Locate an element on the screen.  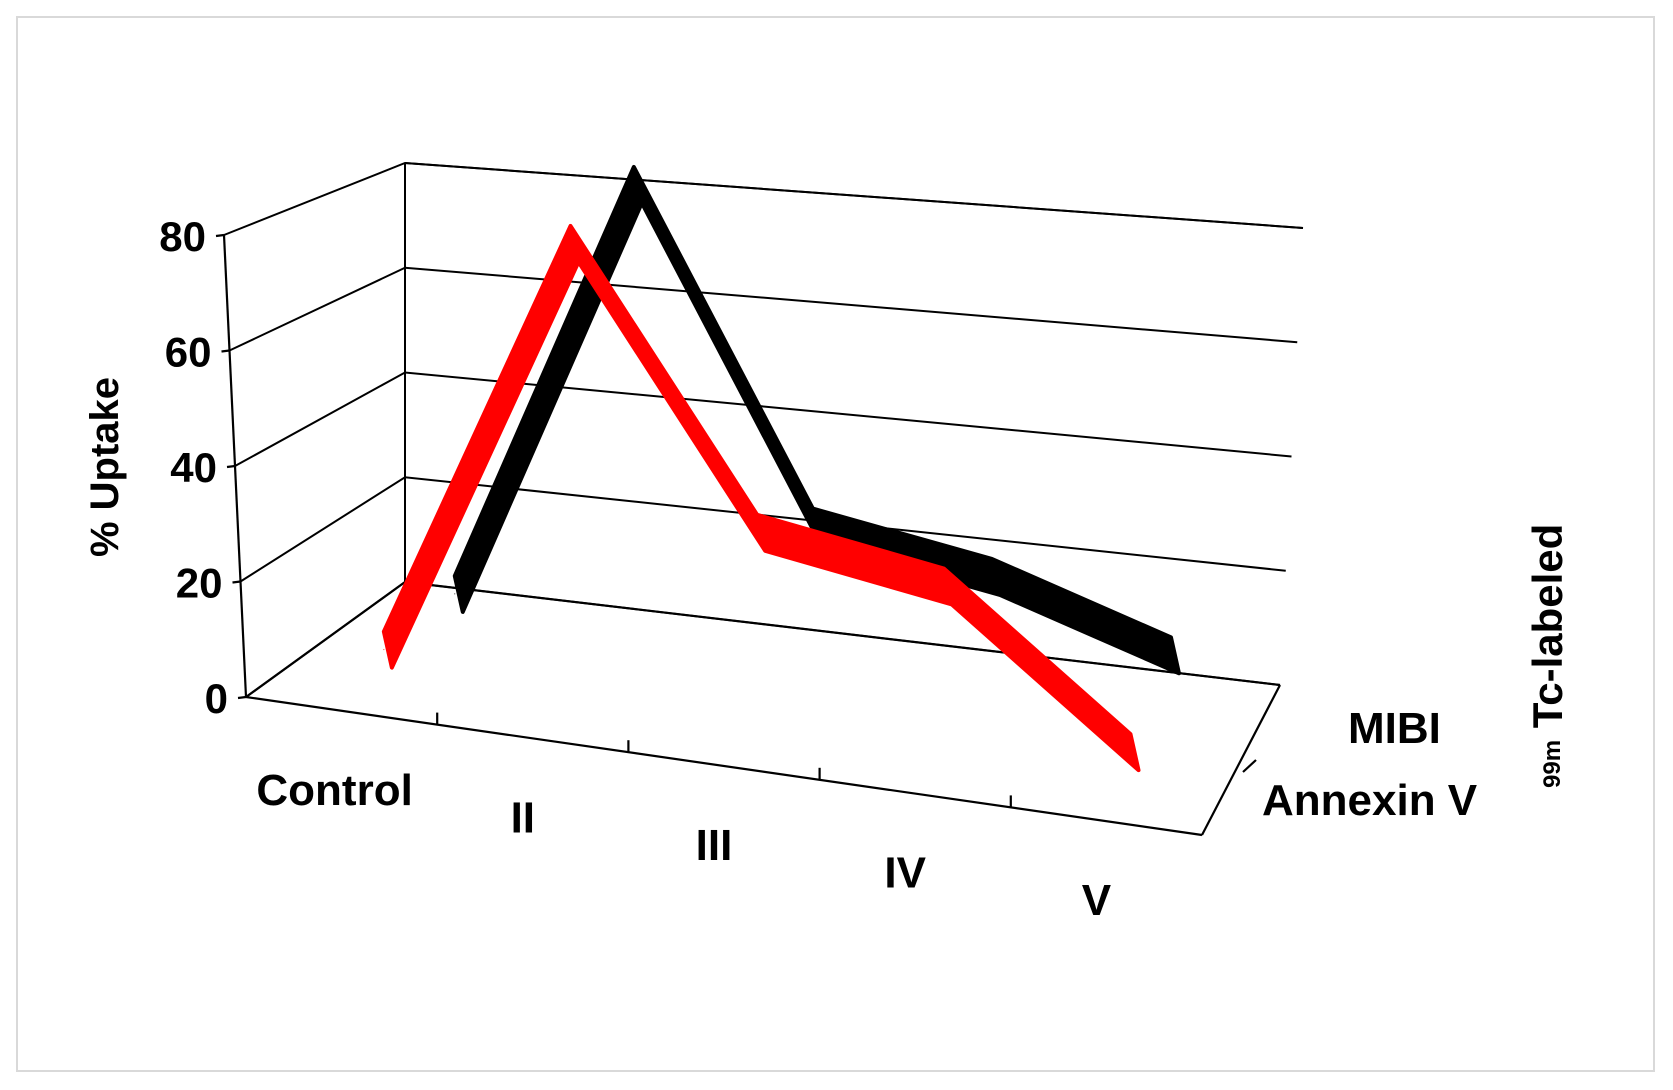
x-tick-label-1: II is located at coordinates (523, 817).